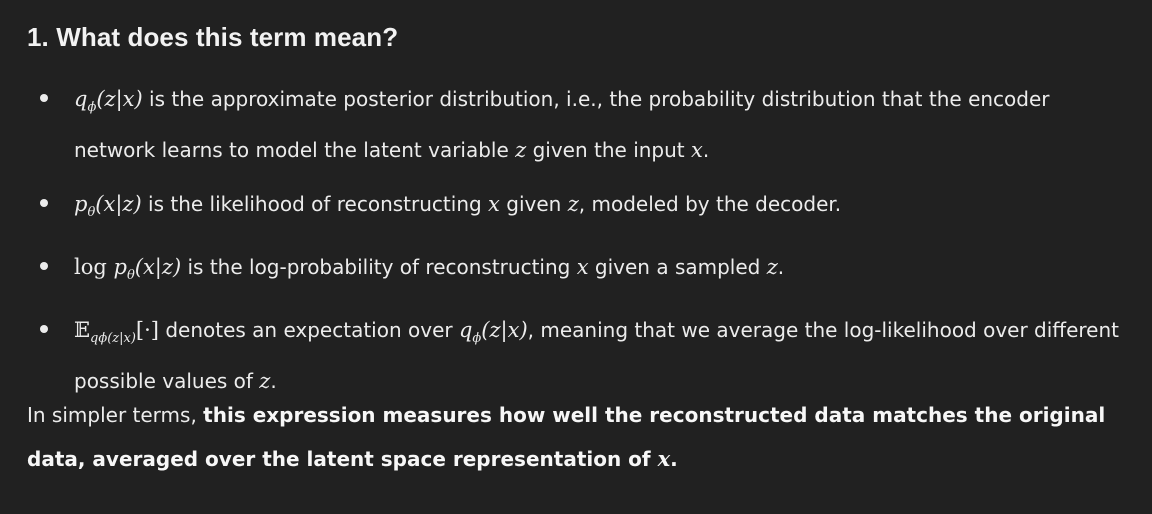 The height and width of the screenshot is (514, 1152). What do you see at coordinates (128, 269) in the screenshot?
I see `math-log-p-theta: log pθ(x|z)` at bounding box center [128, 269].